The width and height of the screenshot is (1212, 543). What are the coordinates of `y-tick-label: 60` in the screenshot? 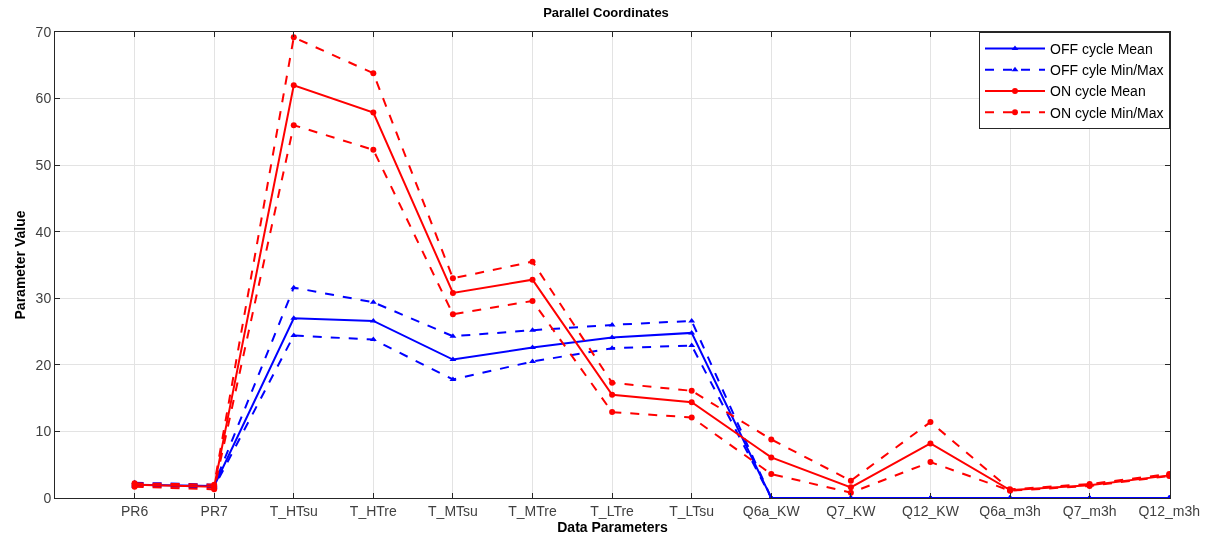 It's located at (43, 98).